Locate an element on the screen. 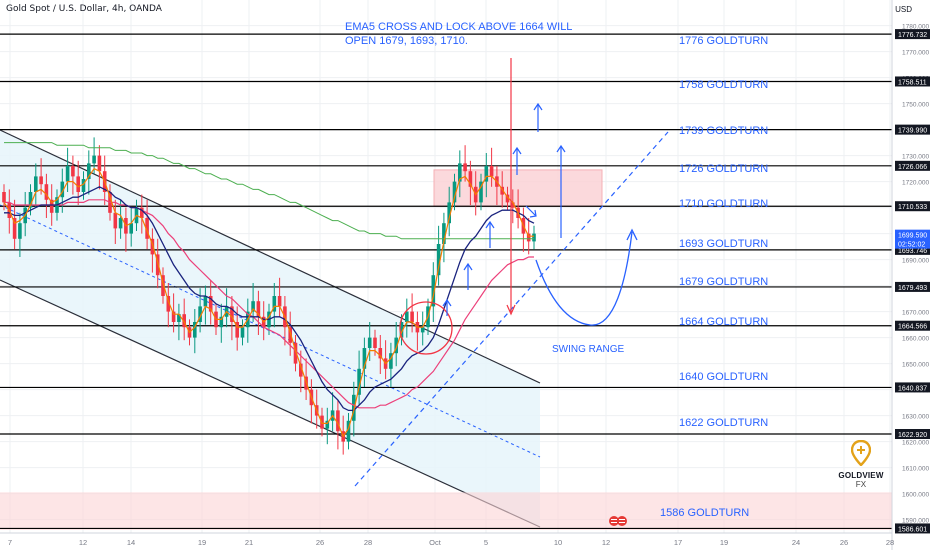 The height and width of the screenshot is (550, 932). level-price-tag-text: 1640.837 is located at coordinates (912, 388).